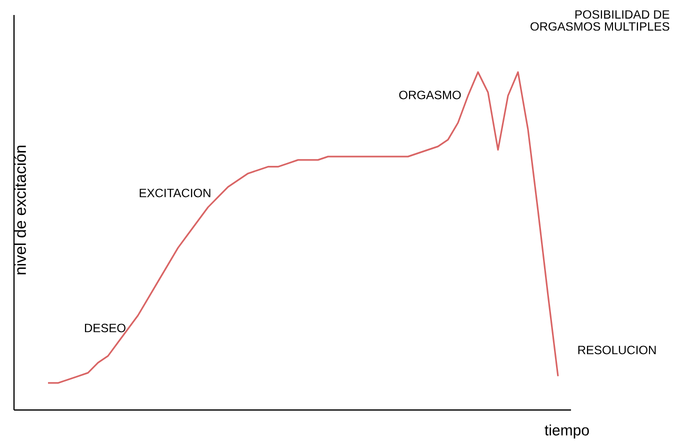 This screenshot has height=443, width=684. Describe the element at coordinates (566, 431) in the screenshot. I see `x-axis-title: tiempo` at that location.